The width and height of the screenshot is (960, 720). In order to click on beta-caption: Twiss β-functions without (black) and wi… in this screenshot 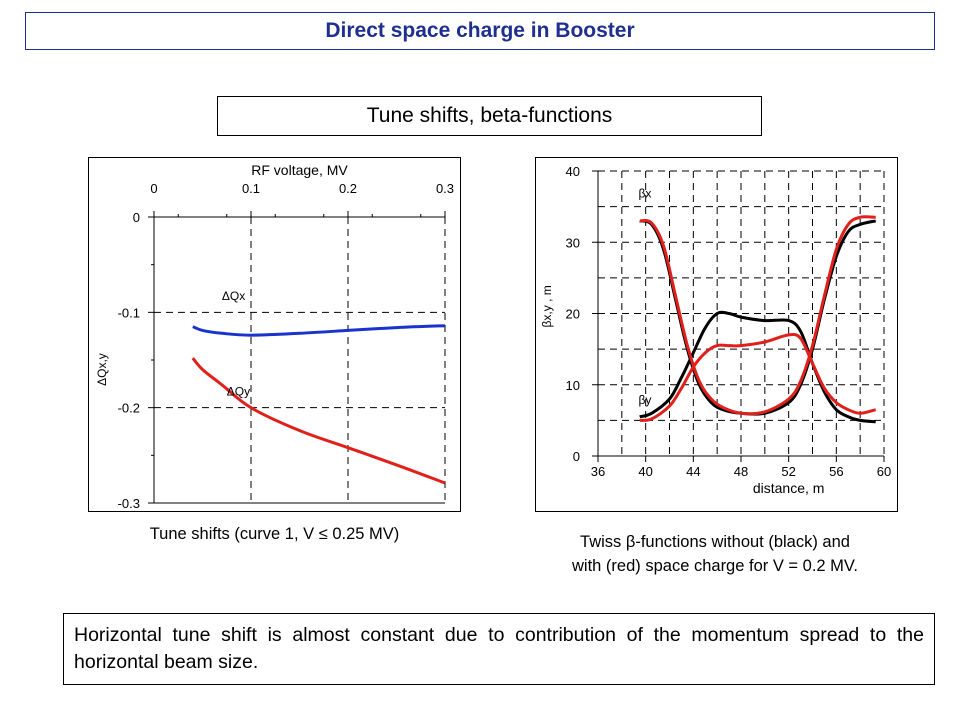, I will do `click(715, 554)`.